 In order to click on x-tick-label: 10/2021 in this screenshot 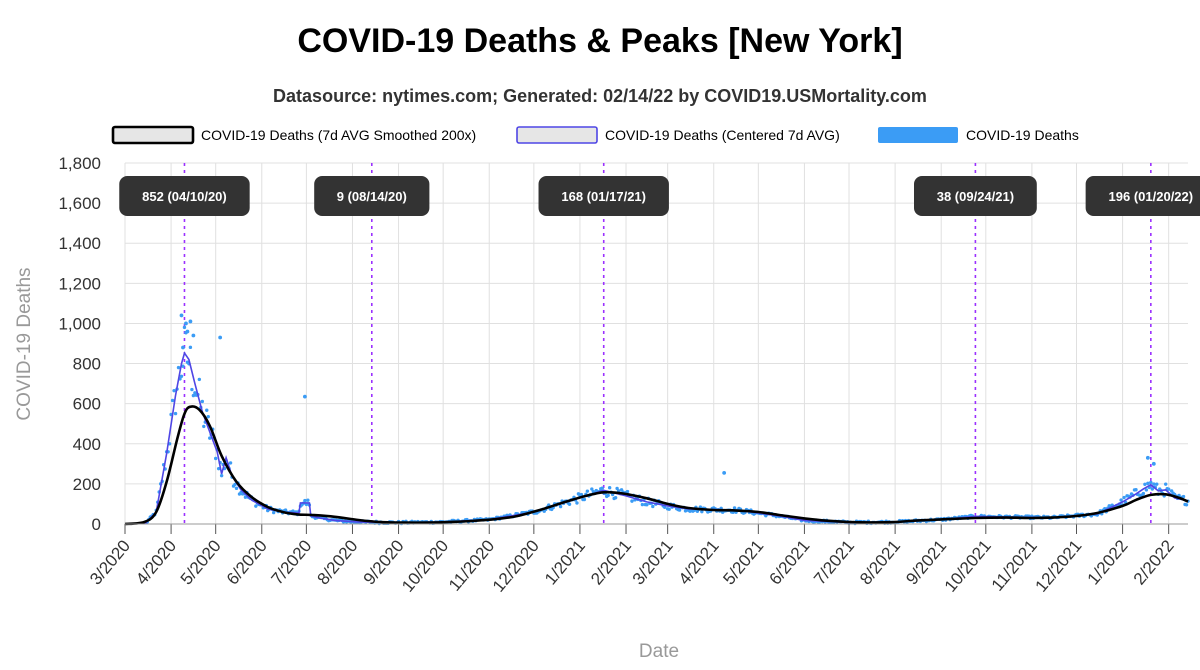, I will do `click(968, 565)`.